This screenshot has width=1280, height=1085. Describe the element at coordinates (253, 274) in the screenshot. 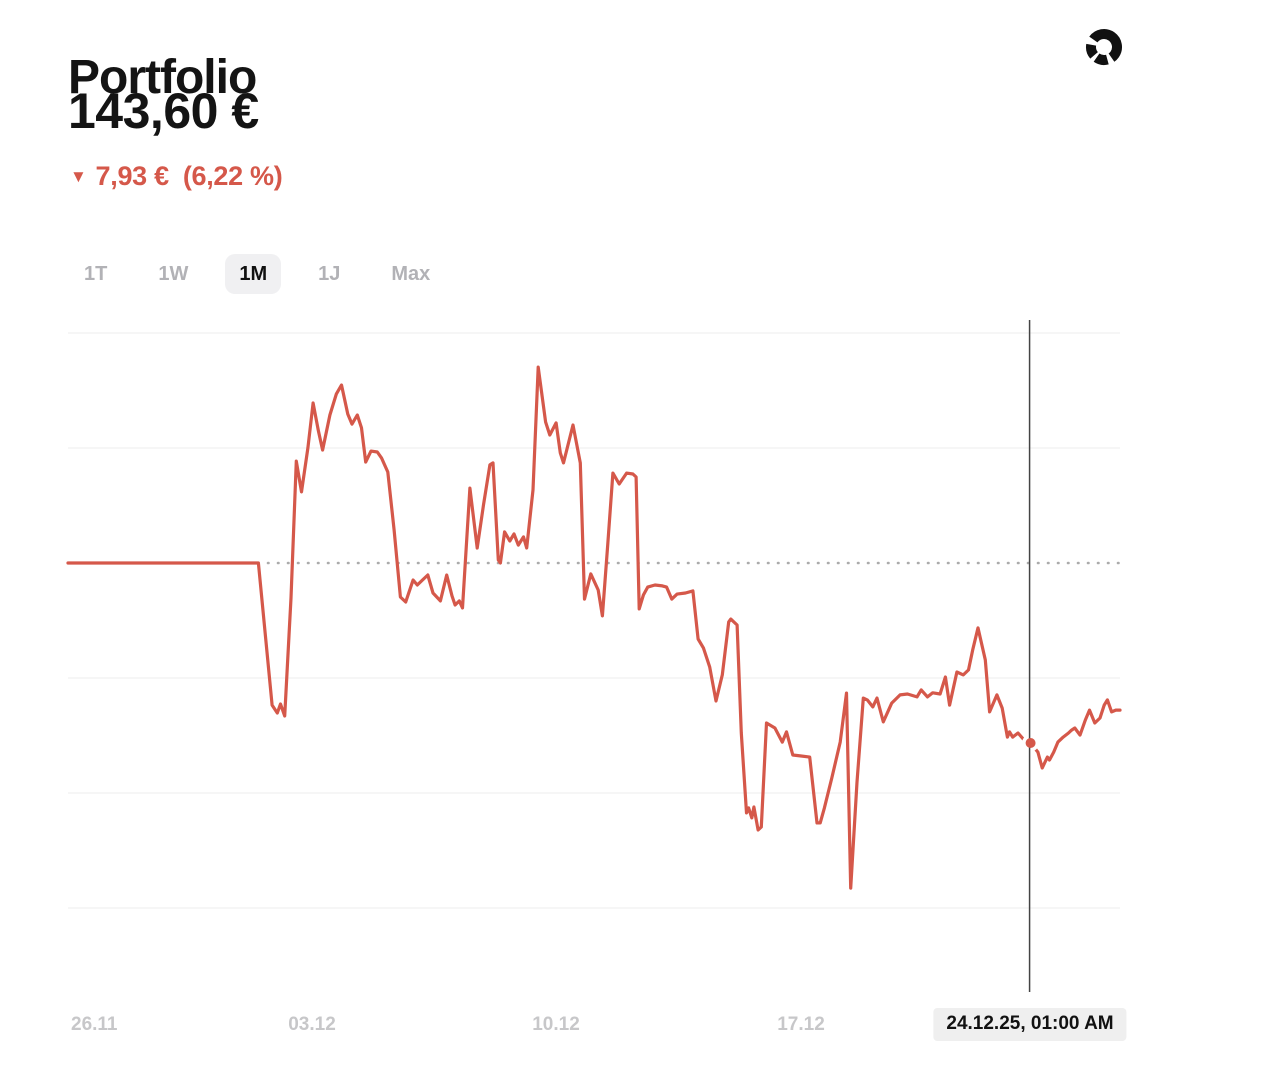

I see `tab-1m: 1M` at that location.